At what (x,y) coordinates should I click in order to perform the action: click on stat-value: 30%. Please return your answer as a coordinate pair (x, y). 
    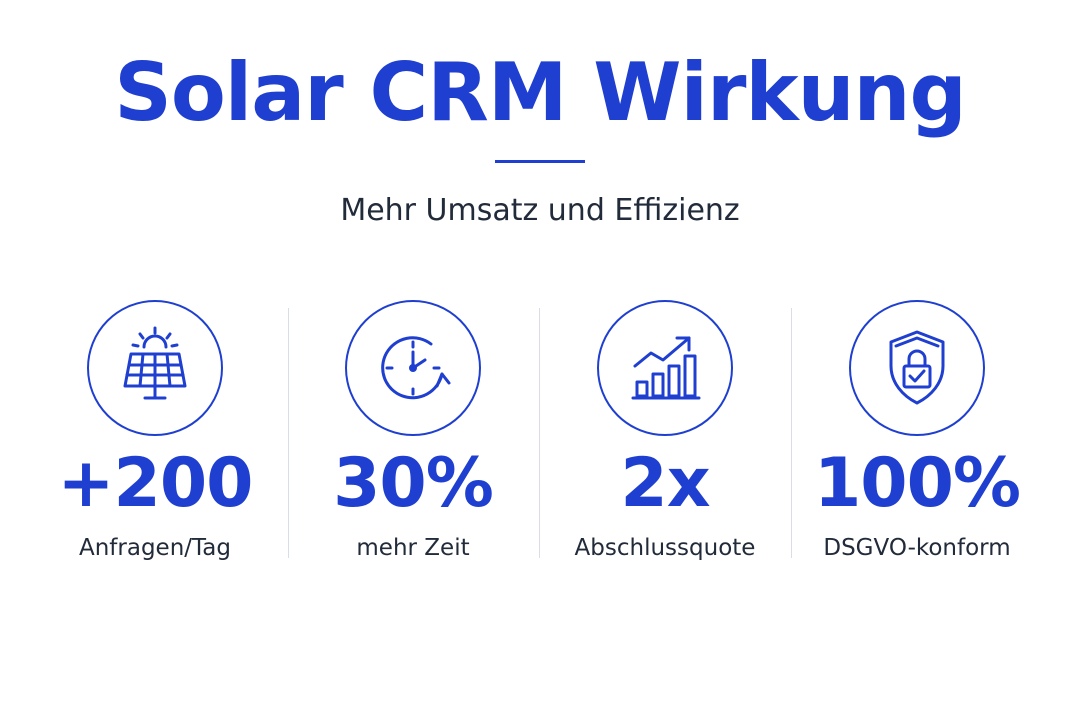
    Looking at the image, I should click on (413, 483).